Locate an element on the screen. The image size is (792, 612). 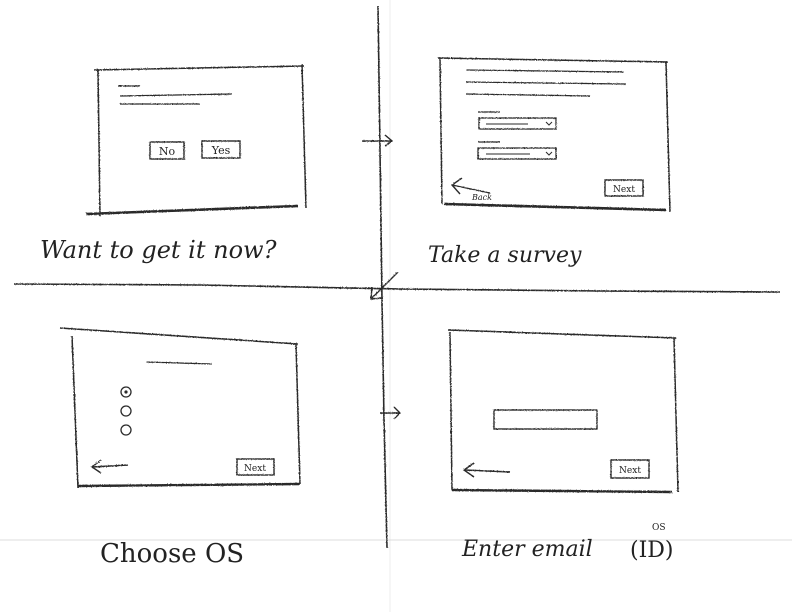
panel-caption: Want to get it now? is located at coordinates (158, 250).